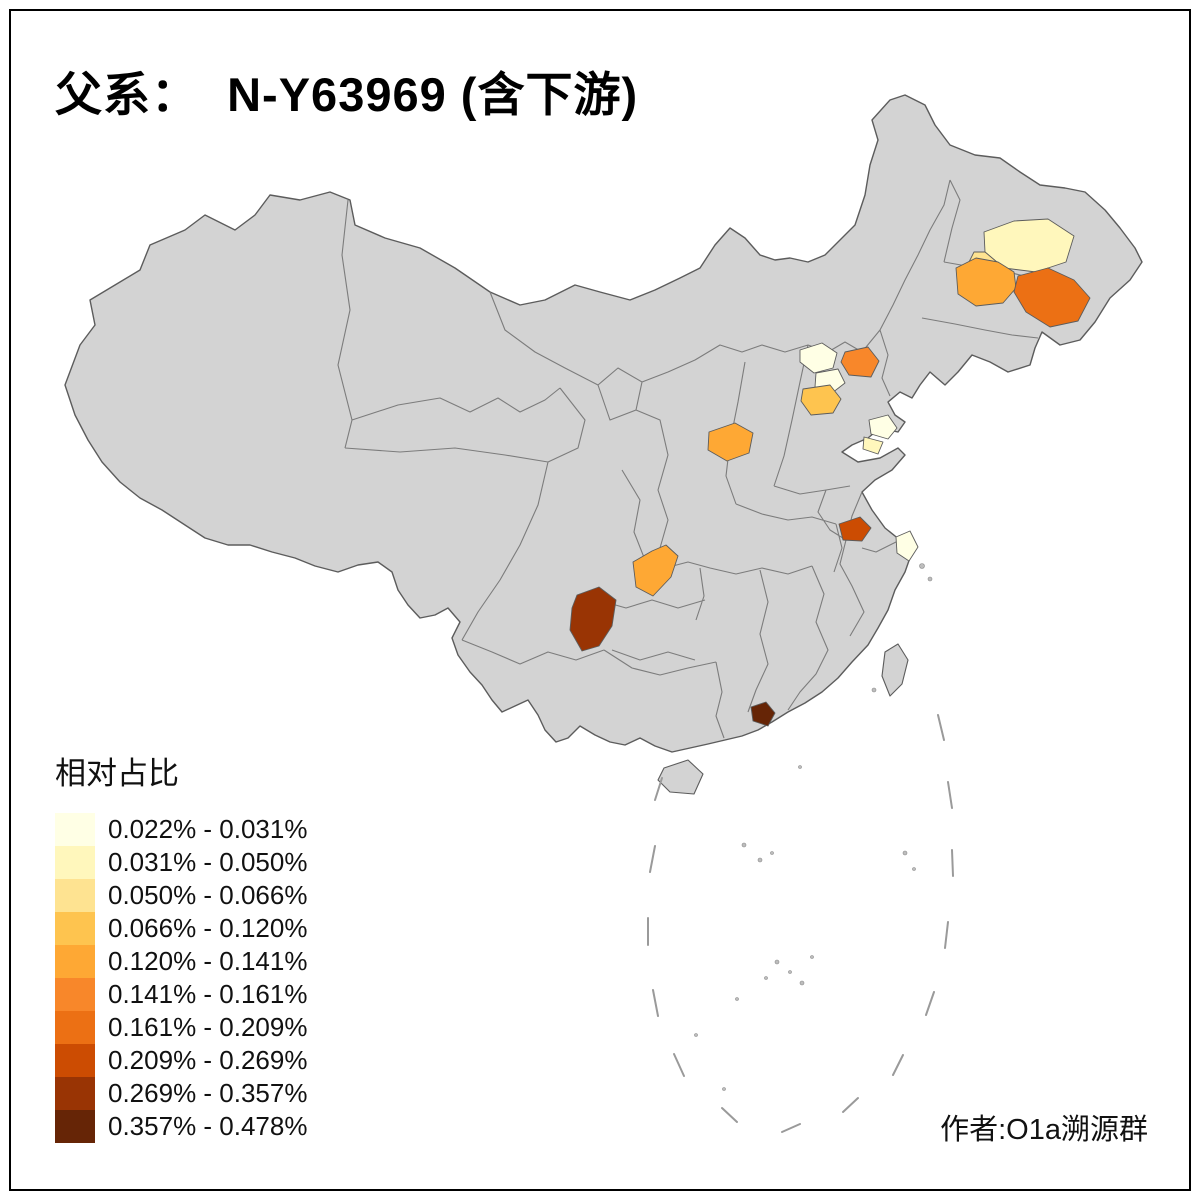 The image size is (1200, 1200). Describe the element at coordinates (1052, 297) in the screenshot. I see `map-region-jilin-east` at that location.